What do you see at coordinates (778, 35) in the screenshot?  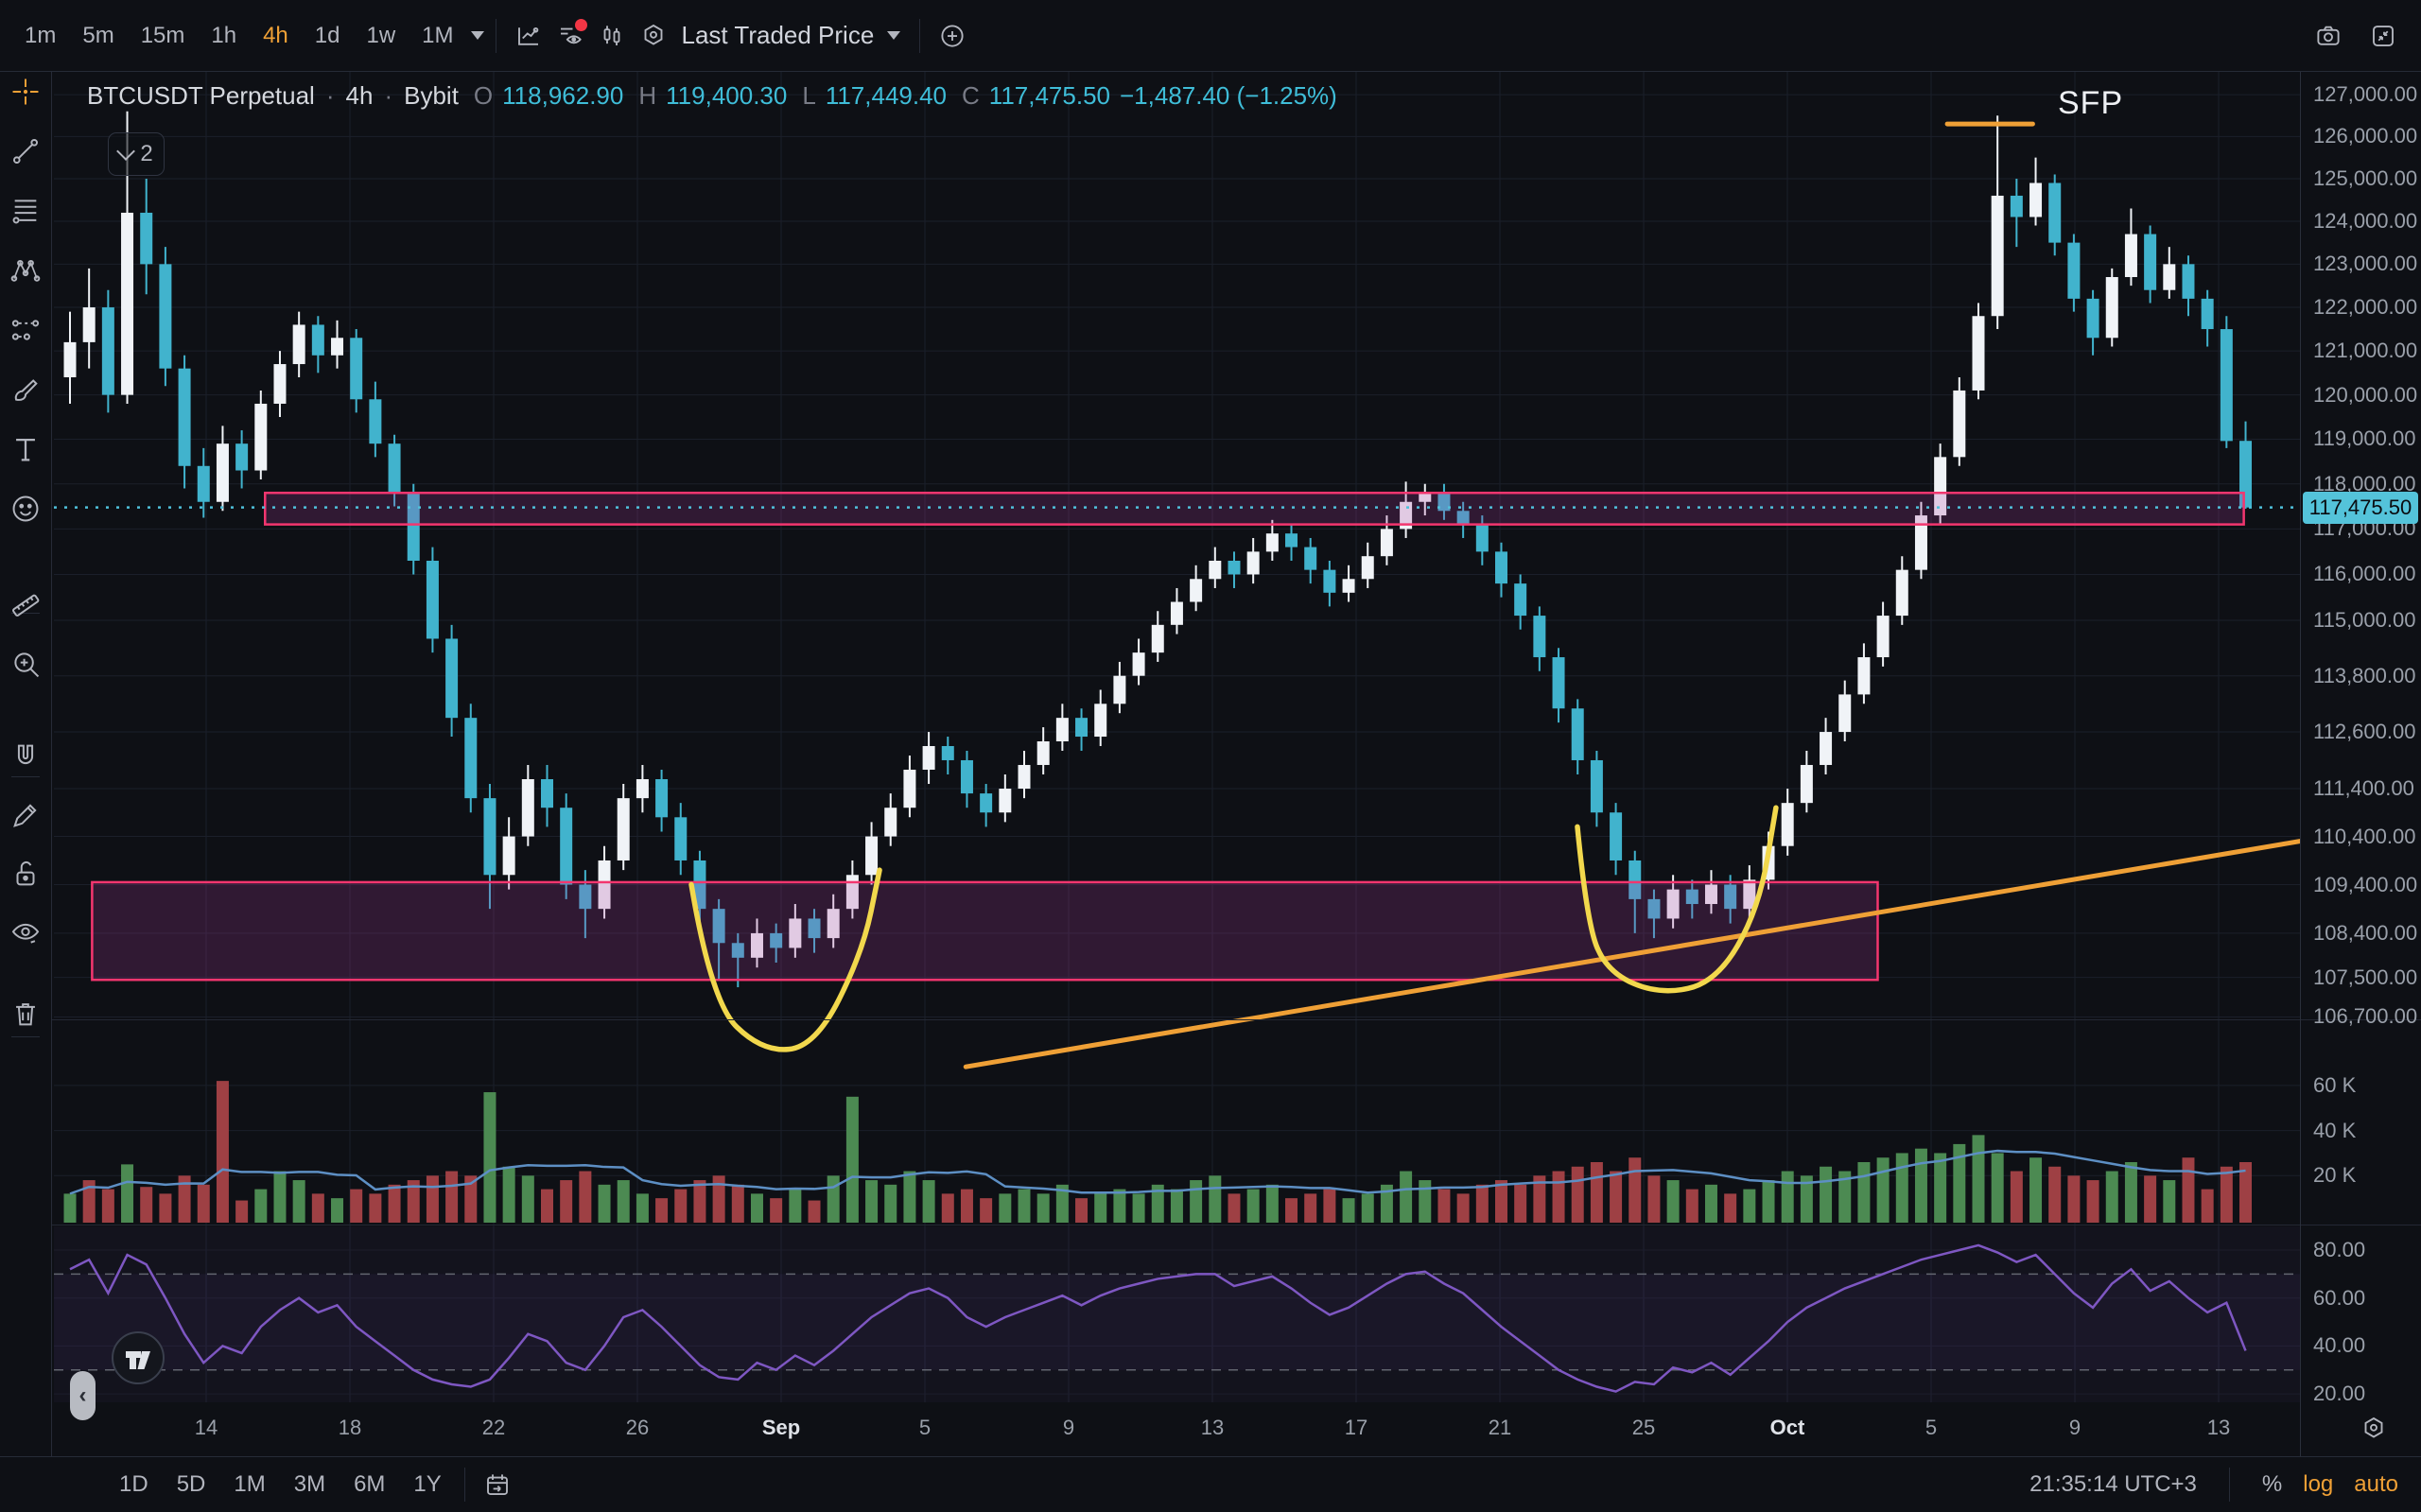 I see `price-source-label: Last Traded Price` at bounding box center [778, 35].